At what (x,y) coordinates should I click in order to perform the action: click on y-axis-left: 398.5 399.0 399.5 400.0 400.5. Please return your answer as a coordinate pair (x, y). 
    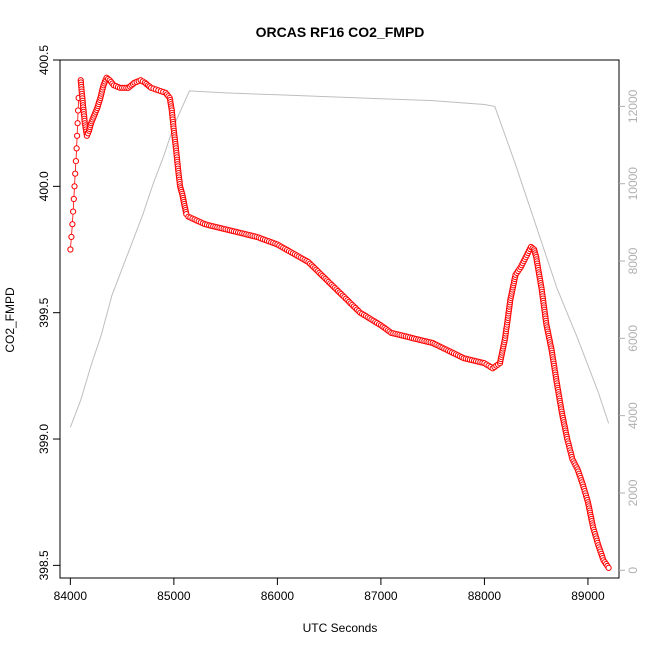
    Looking at the image, I should click on (48, 312).